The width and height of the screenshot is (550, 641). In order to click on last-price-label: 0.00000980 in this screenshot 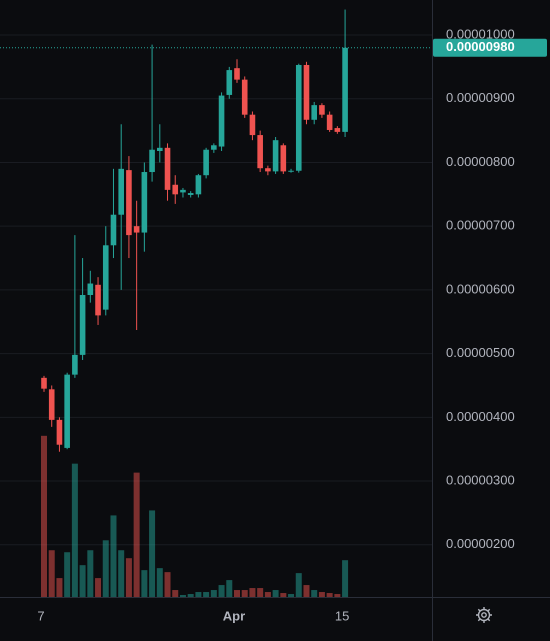, I will do `click(480, 46)`.